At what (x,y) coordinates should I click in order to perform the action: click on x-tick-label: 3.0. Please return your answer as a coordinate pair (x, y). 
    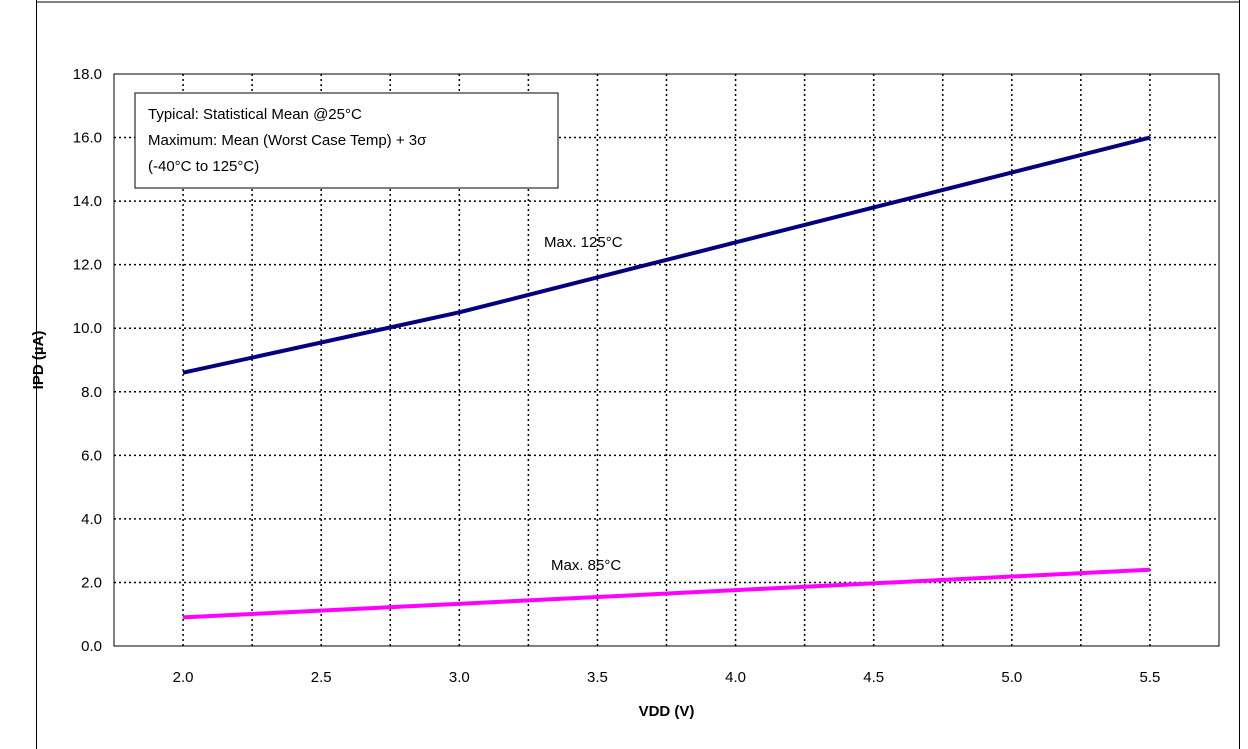
    Looking at the image, I should click on (459, 677).